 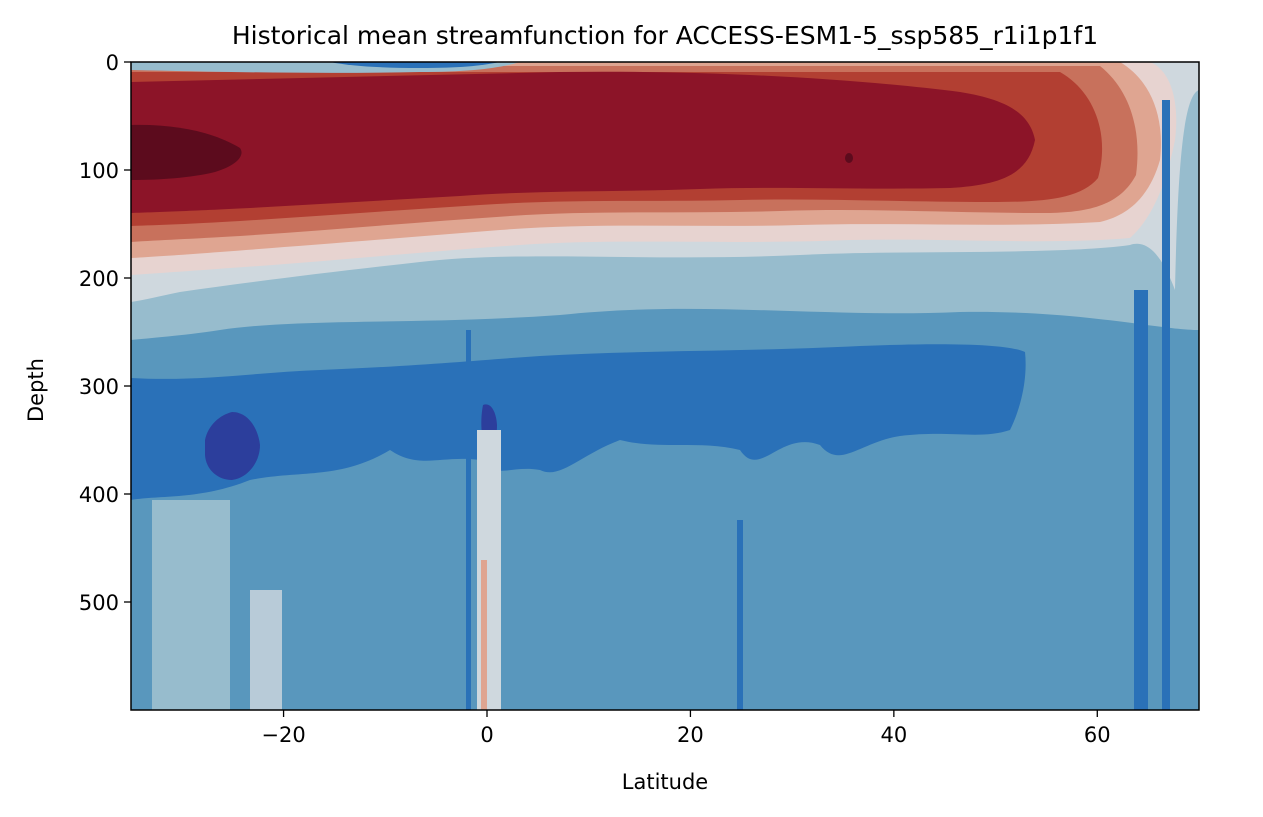 What do you see at coordinates (36, 390) in the screenshot?
I see `y-axis-label: Depth` at bounding box center [36, 390].